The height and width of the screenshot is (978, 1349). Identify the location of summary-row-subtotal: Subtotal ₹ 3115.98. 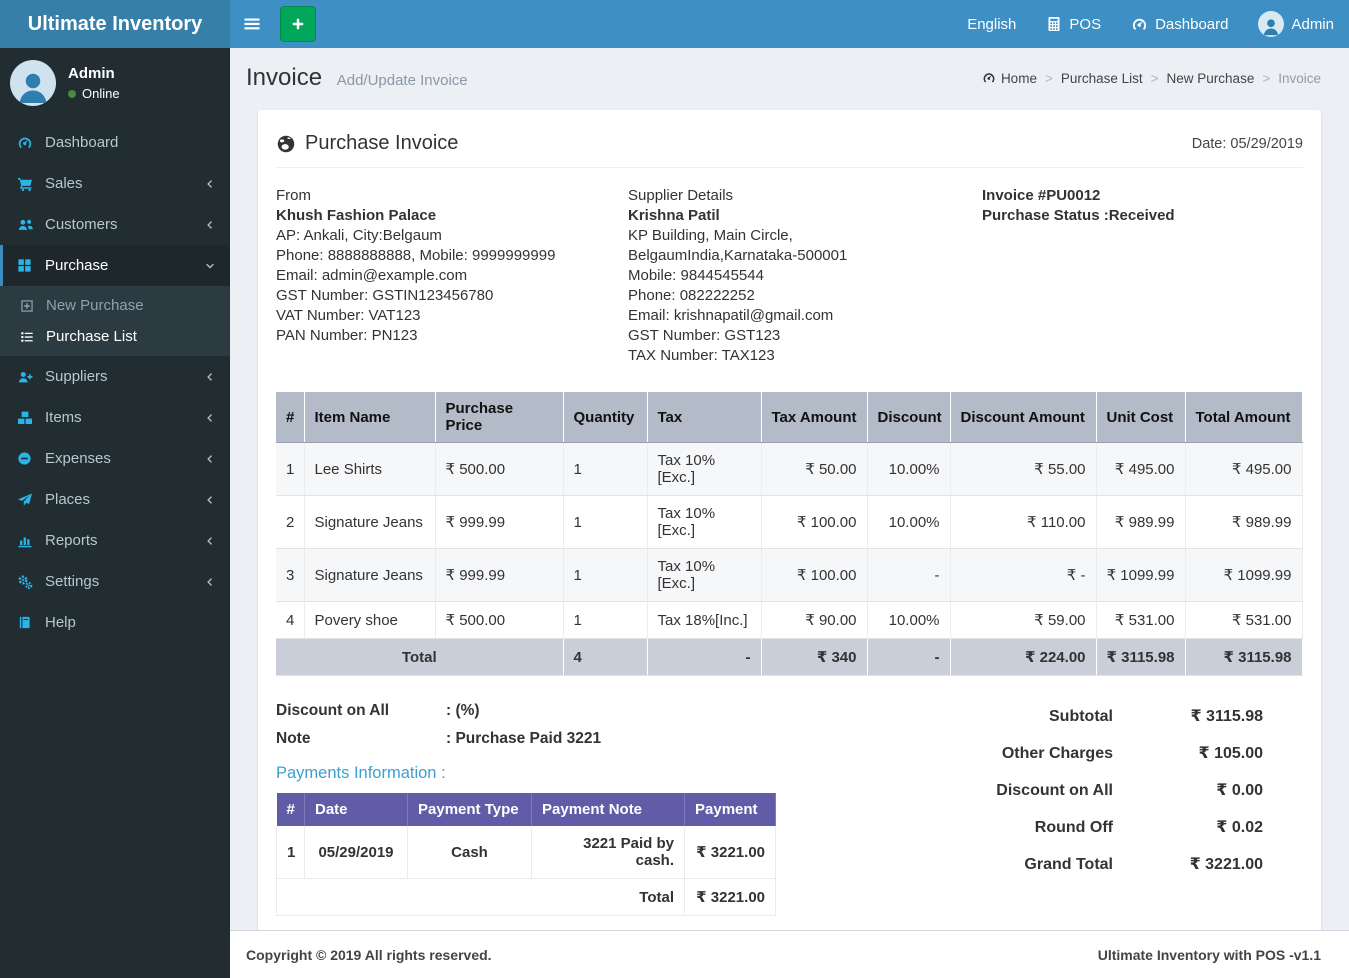
(1097, 716).